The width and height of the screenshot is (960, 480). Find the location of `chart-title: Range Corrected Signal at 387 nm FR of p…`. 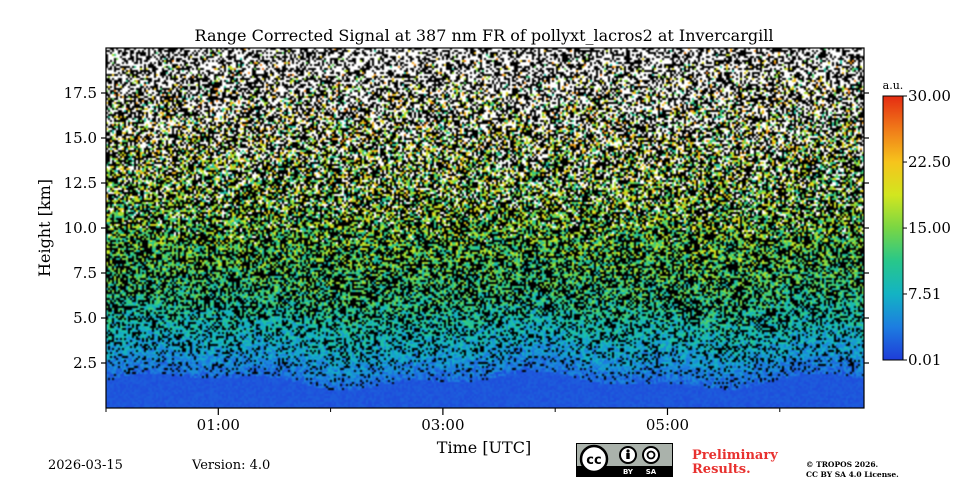

chart-title: Range Corrected Signal at 387 nm FR of p… is located at coordinates (484, 35).